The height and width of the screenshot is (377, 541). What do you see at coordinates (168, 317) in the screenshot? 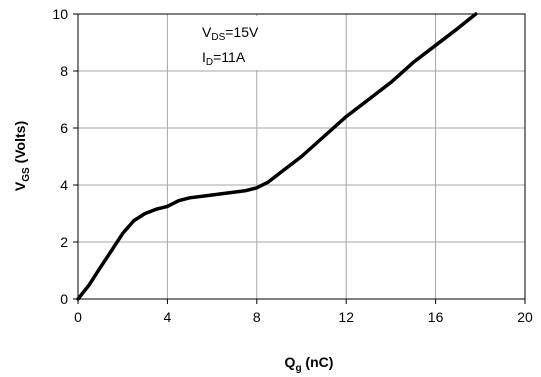
I see `x-tick-label: 4` at bounding box center [168, 317].